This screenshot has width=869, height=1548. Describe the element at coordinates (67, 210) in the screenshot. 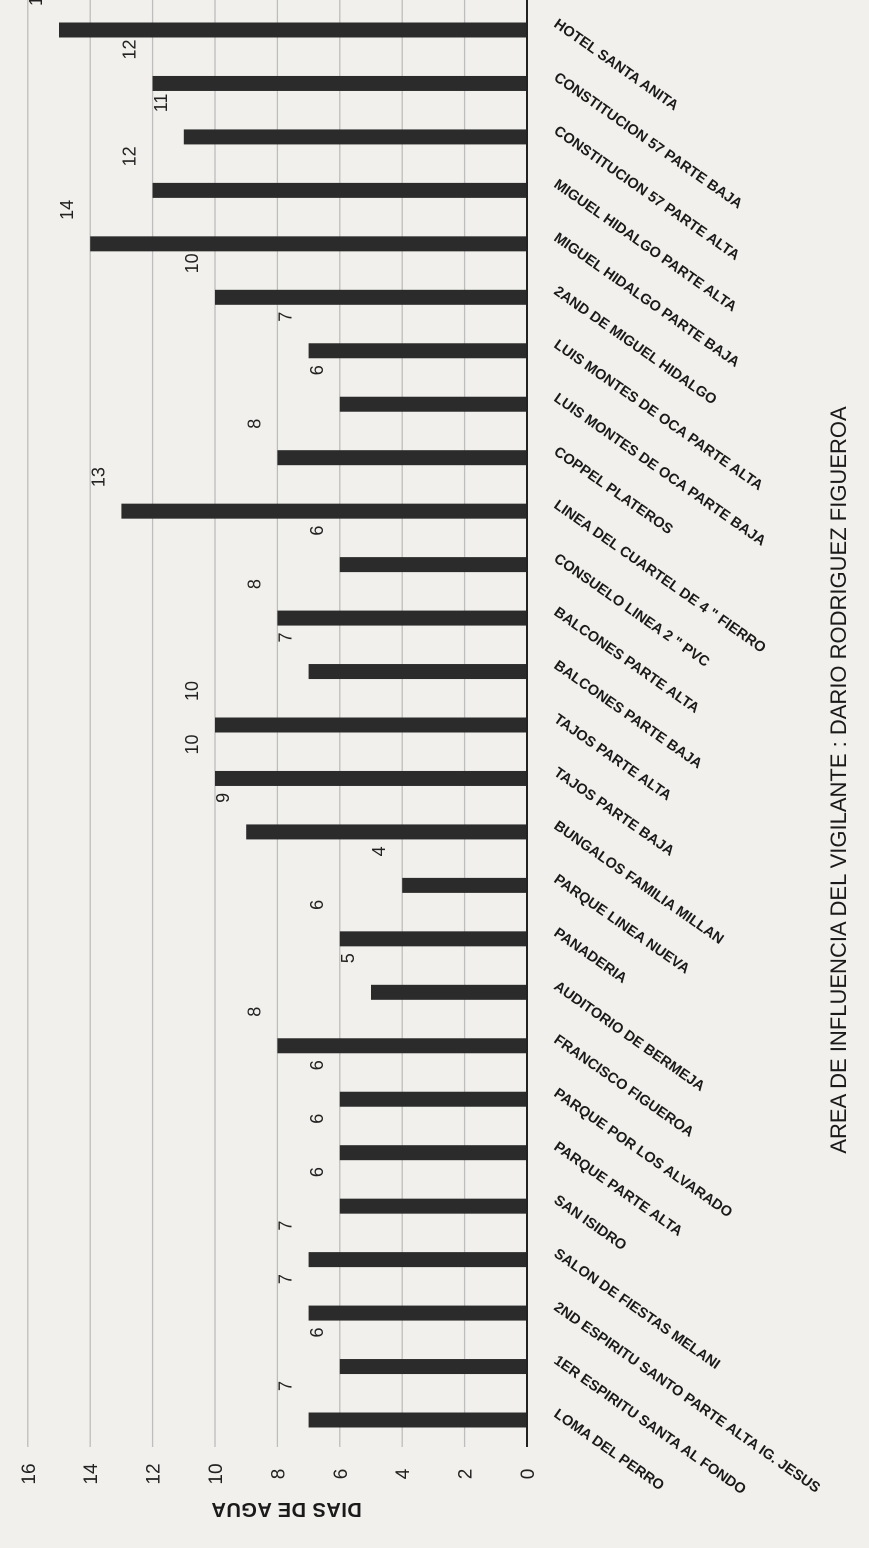

I see `data-label: 14` at that location.